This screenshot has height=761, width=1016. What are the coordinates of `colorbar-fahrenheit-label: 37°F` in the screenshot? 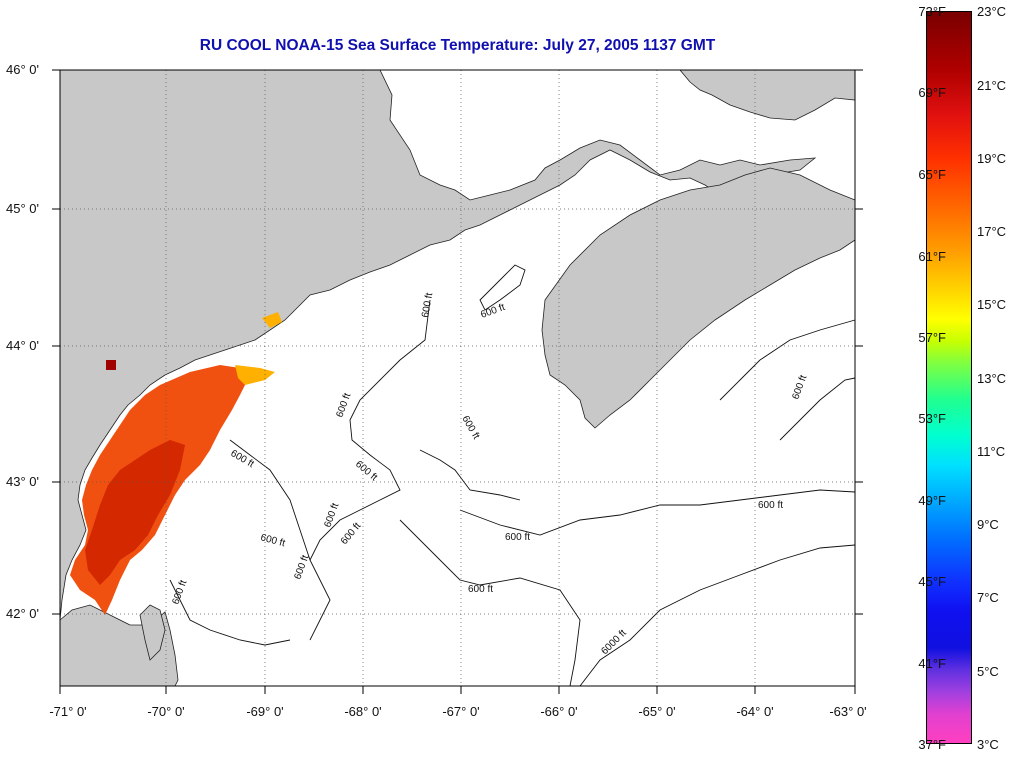 It's located at (932, 744).